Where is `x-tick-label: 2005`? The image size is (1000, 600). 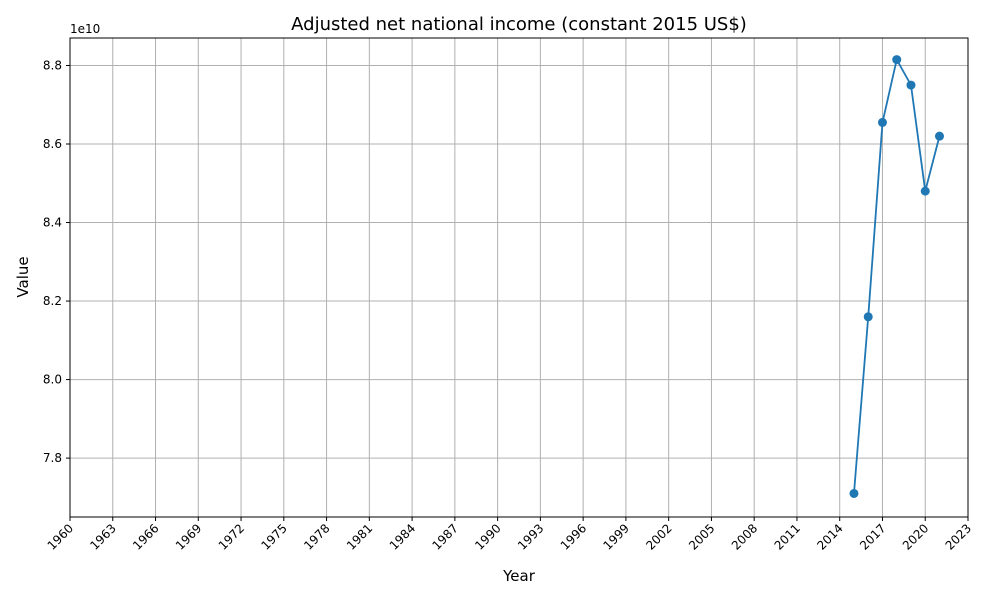 x-tick-label: 2005 is located at coordinates (701, 536).